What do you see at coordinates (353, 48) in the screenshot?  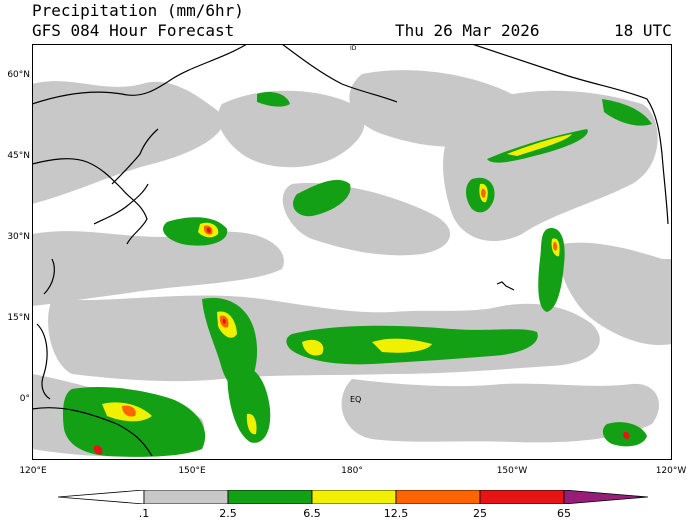 I see `dateline-label: ID` at bounding box center [353, 48].